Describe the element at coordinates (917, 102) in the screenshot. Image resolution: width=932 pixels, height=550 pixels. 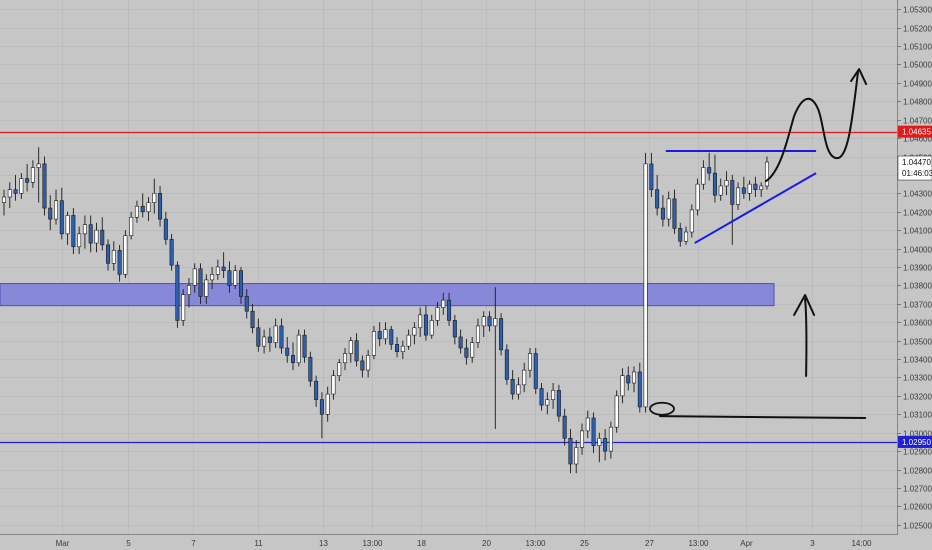
I see `y-tick-label: 1.04800` at that location.